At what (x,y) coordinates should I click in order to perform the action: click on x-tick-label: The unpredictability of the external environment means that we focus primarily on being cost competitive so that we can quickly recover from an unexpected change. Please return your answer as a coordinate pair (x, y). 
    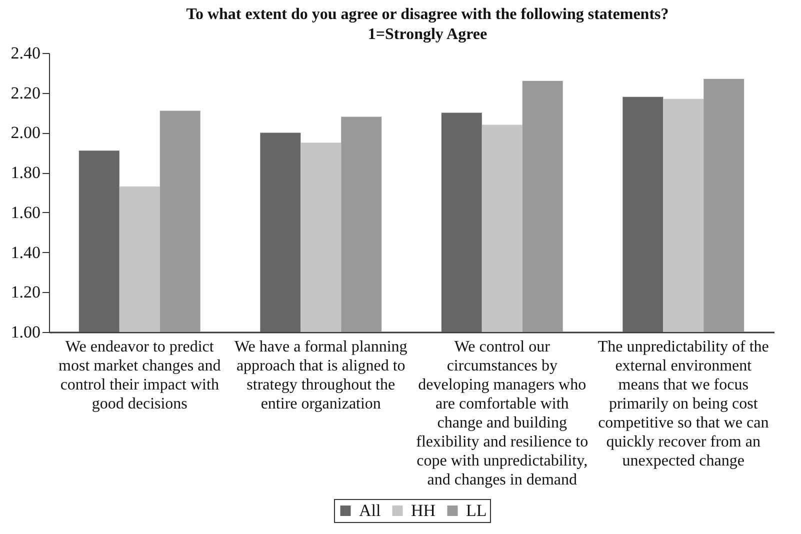
    Looking at the image, I should click on (683, 404).